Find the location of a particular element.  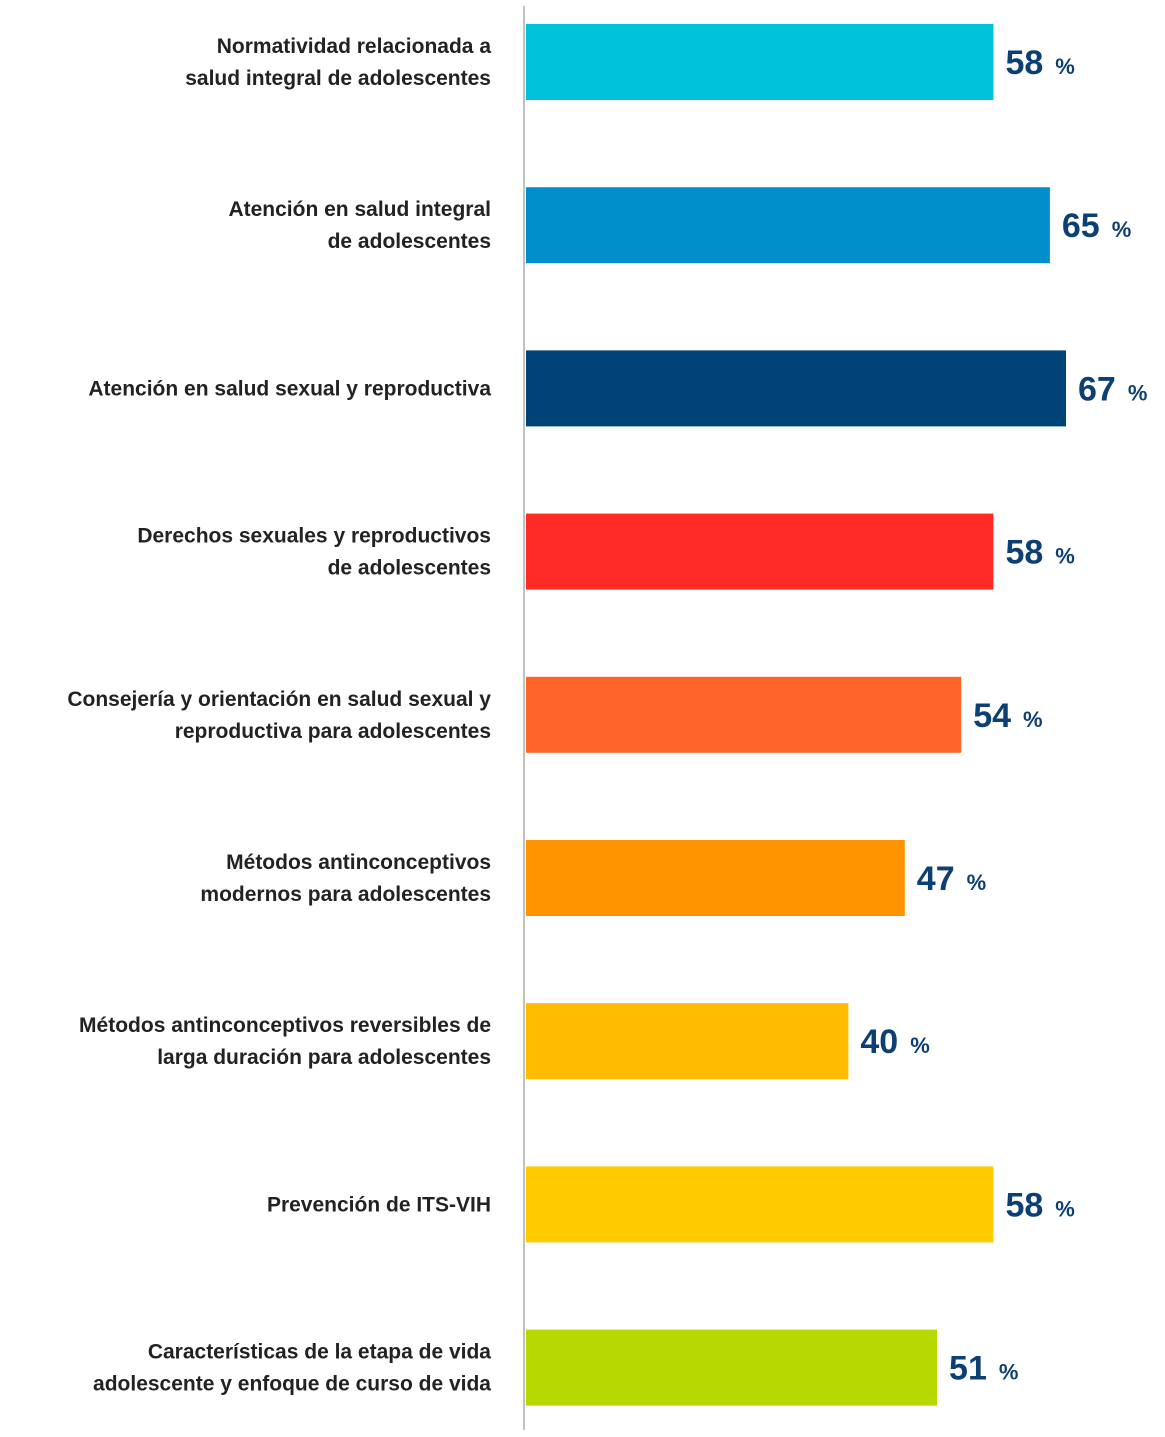

value-label: 40% is located at coordinates (894, 1042).